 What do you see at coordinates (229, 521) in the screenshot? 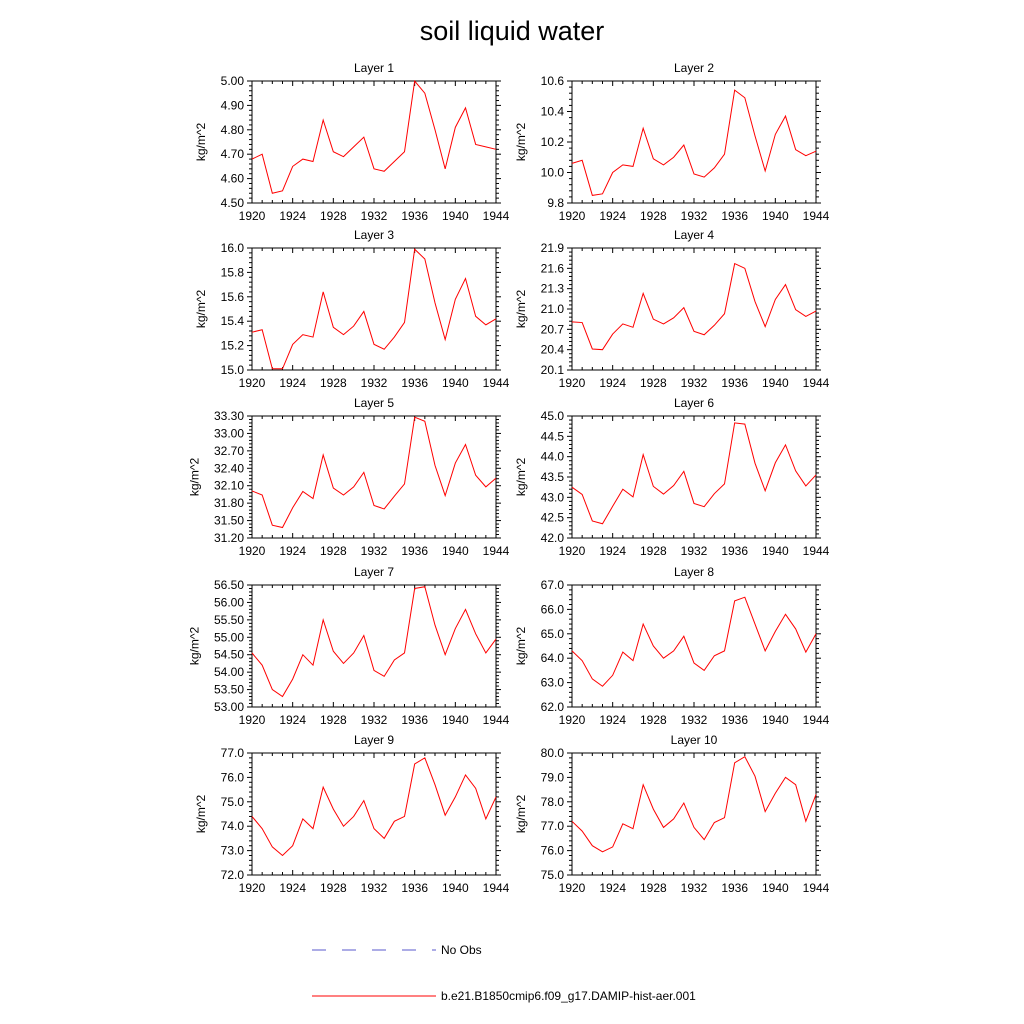
I see `y-tick-label: 31.50` at bounding box center [229, 521].